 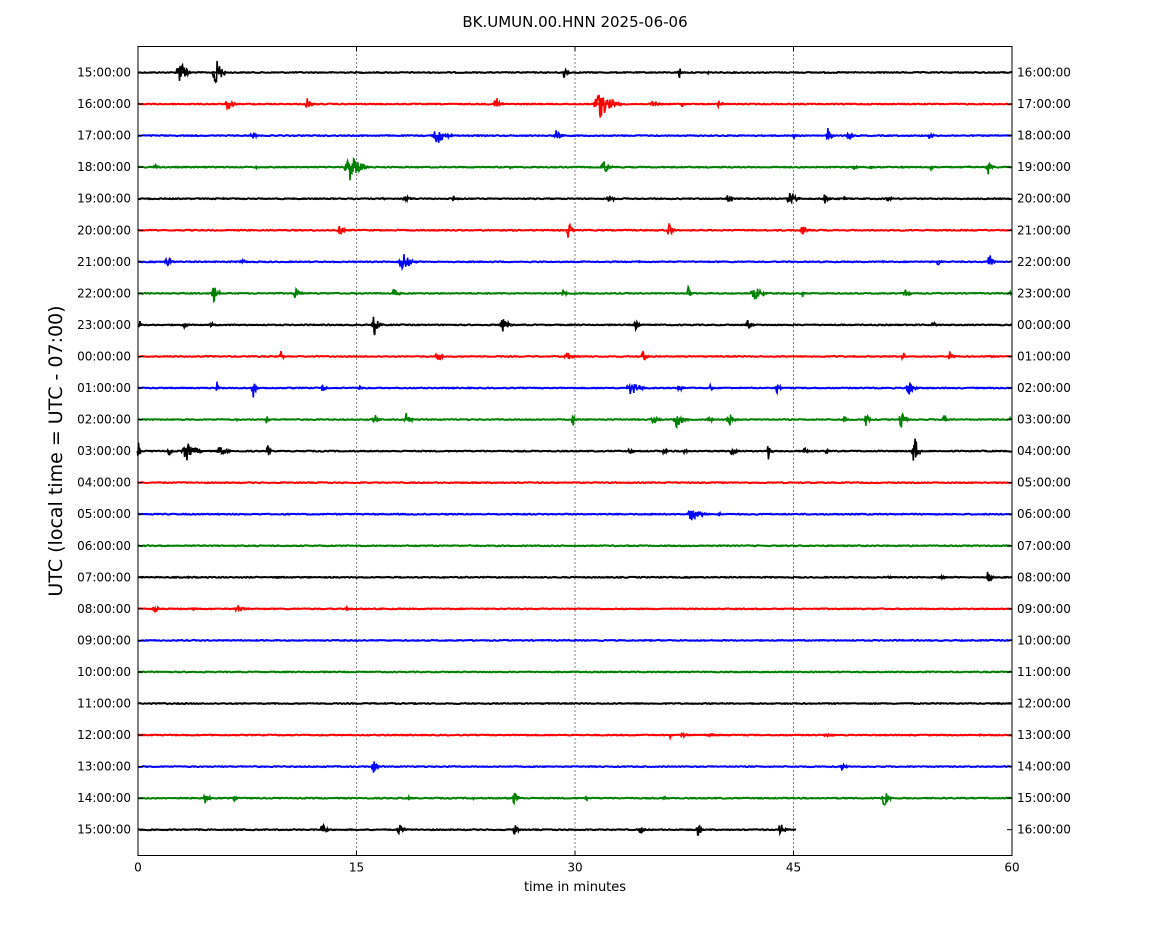 What do you see at coordinates (104, 230) in the screenshot?
I see `left-time-label: 20:00:00` at bounding box center [104, 230].